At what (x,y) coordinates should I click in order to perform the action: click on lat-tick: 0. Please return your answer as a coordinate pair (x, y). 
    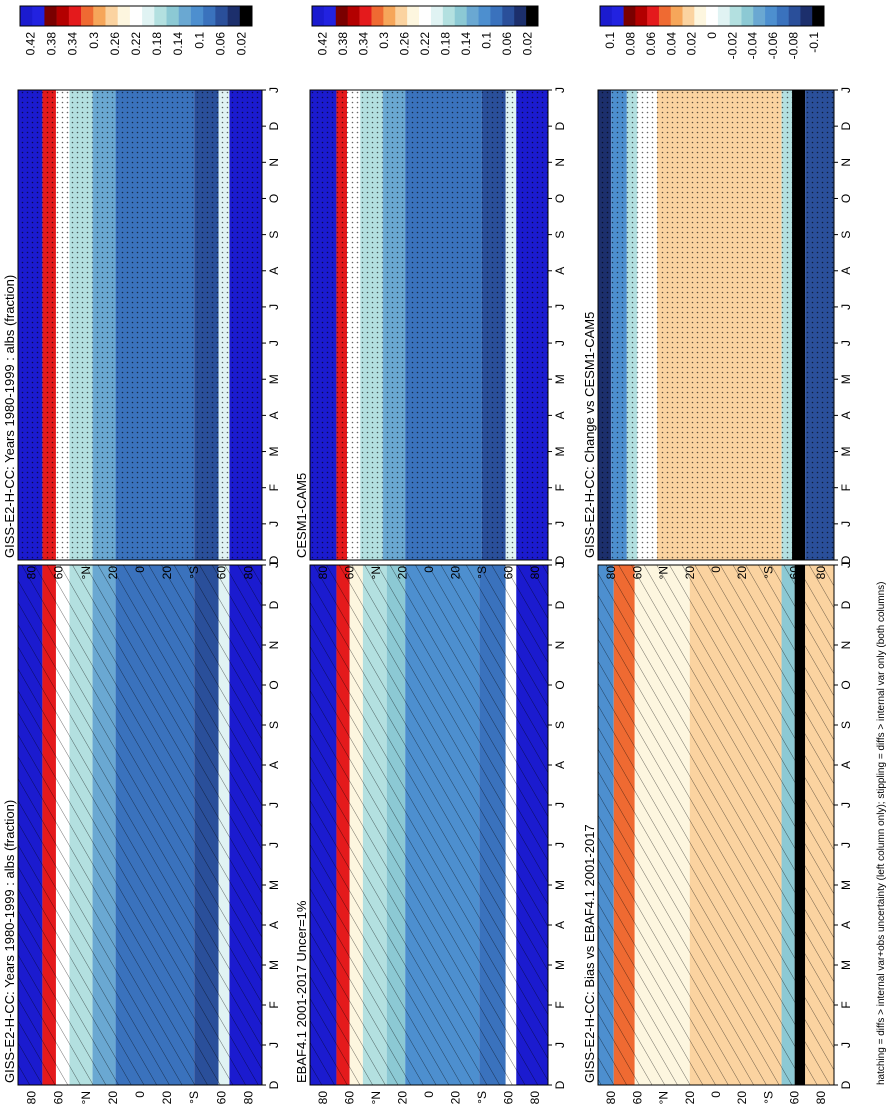
    Looking at the image, I should click on (140, 1094).